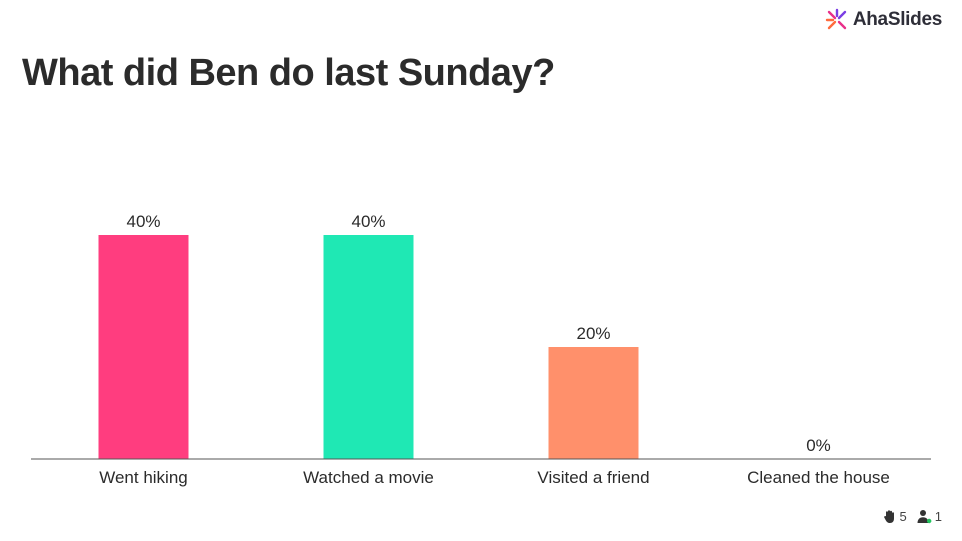 The width and height of the screenshot is (962, 541). I want to click on user-icon, so click(924, 517).